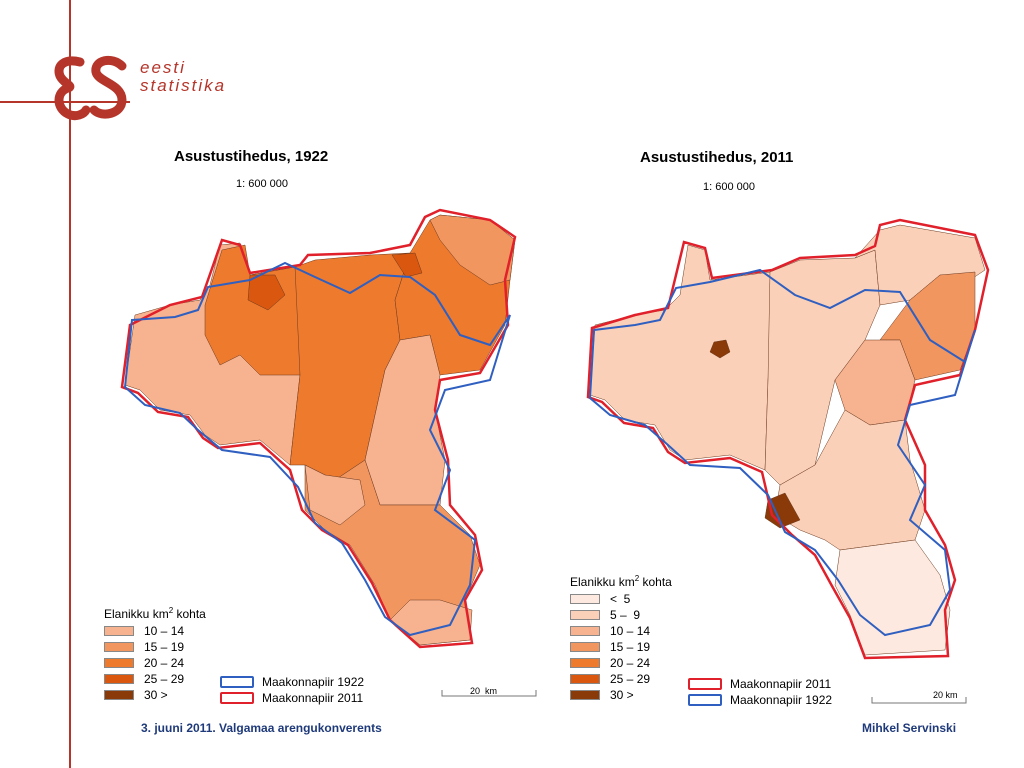 The width and height of the screenshot is (1024, 768). What do you see at coordinates (164, 631) in the screenshot?
I see `legend-left-class-label: 10 – 14` at bounding box center [164, 631].